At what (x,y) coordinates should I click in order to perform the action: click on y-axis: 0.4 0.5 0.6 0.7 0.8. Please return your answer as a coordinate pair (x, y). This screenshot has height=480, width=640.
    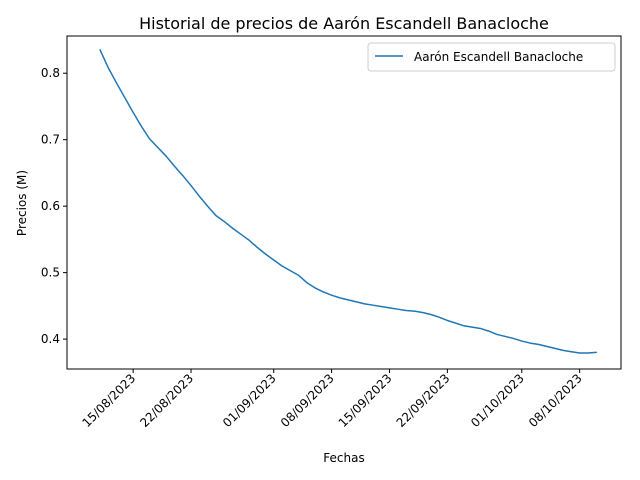
    Looking at the image, I should click on (54, 206).